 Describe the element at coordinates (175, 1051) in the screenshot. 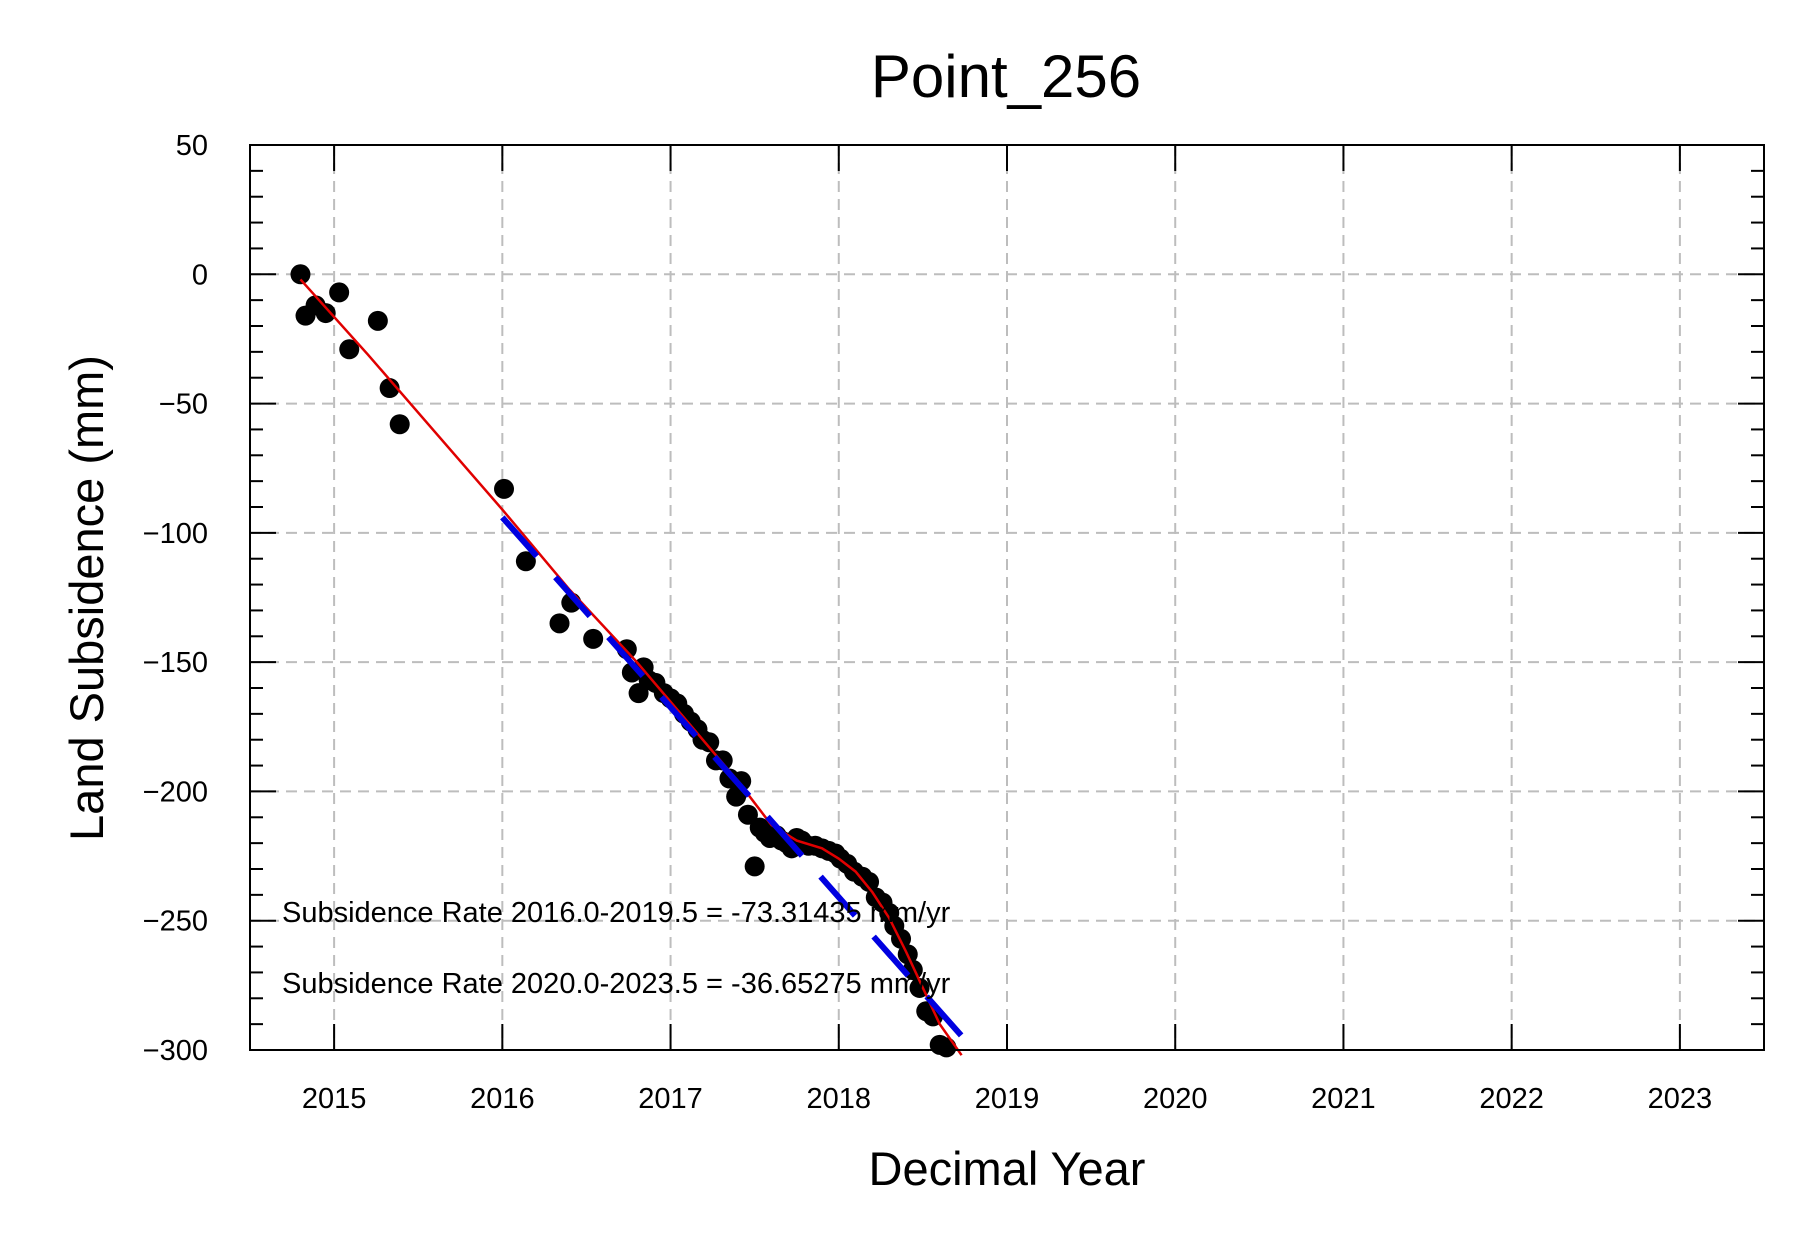

I see `y-tick-label: −300` at that location.